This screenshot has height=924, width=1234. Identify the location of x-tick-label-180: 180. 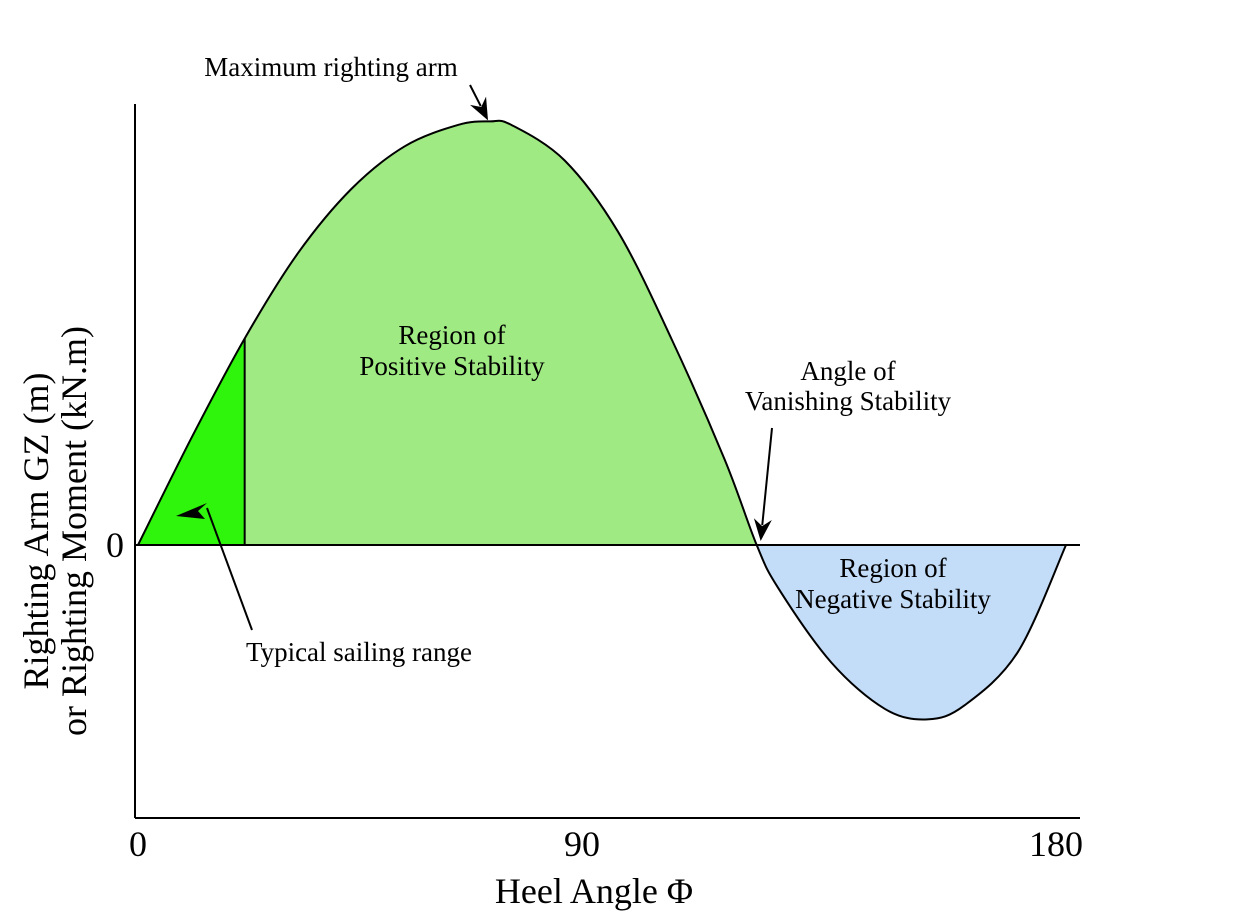
(1056, 844).